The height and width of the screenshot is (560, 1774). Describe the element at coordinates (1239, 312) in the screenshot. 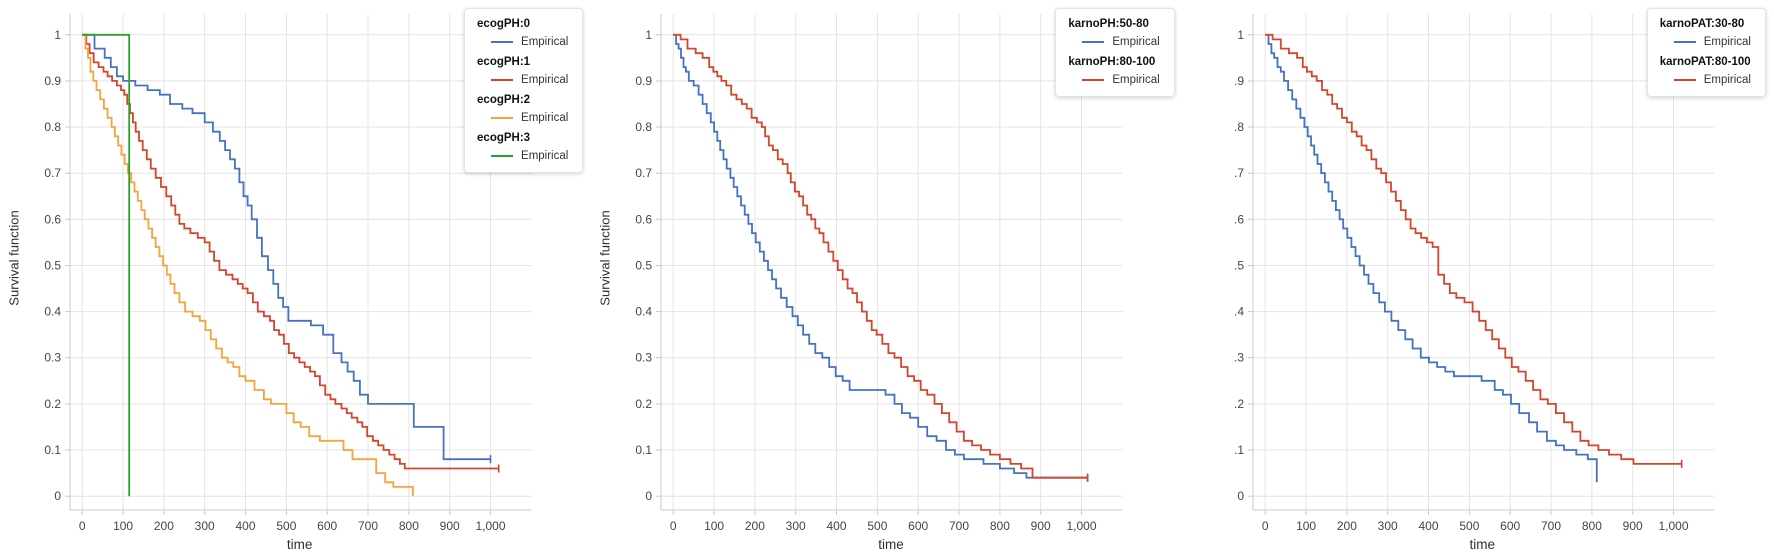

I see `y-tick-label: .4` at that location.